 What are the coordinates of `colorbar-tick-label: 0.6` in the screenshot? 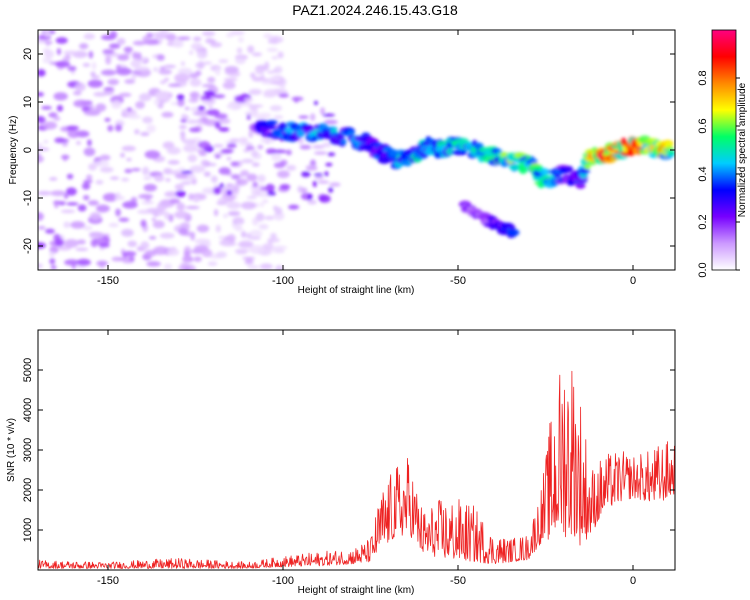 It's located at (703, 125).